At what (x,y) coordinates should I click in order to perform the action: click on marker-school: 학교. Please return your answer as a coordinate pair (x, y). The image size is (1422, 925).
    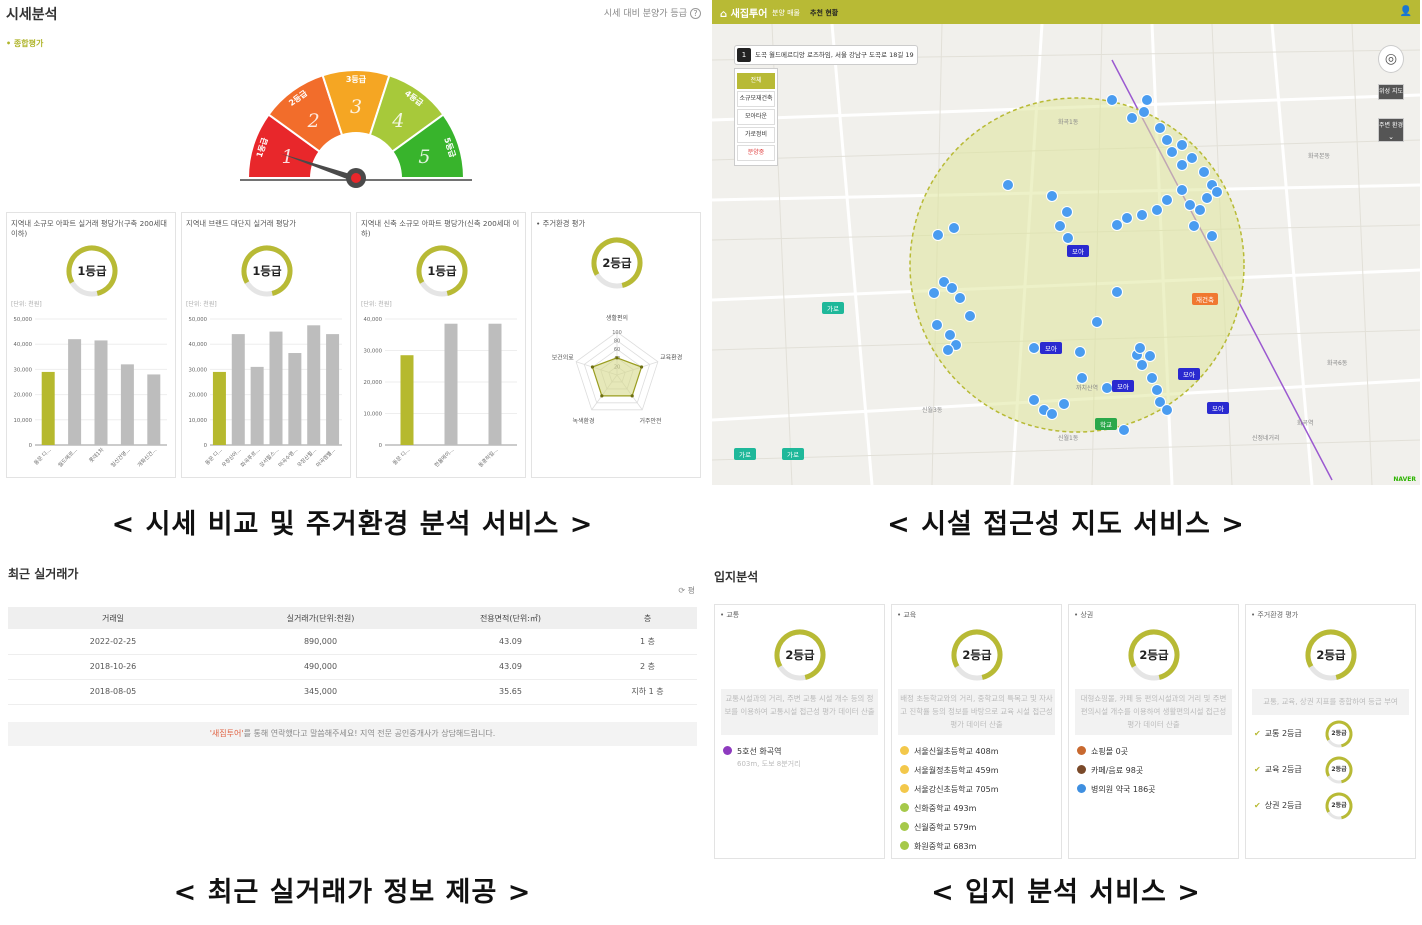
    Looking at the image, I should click on (1106, 424).